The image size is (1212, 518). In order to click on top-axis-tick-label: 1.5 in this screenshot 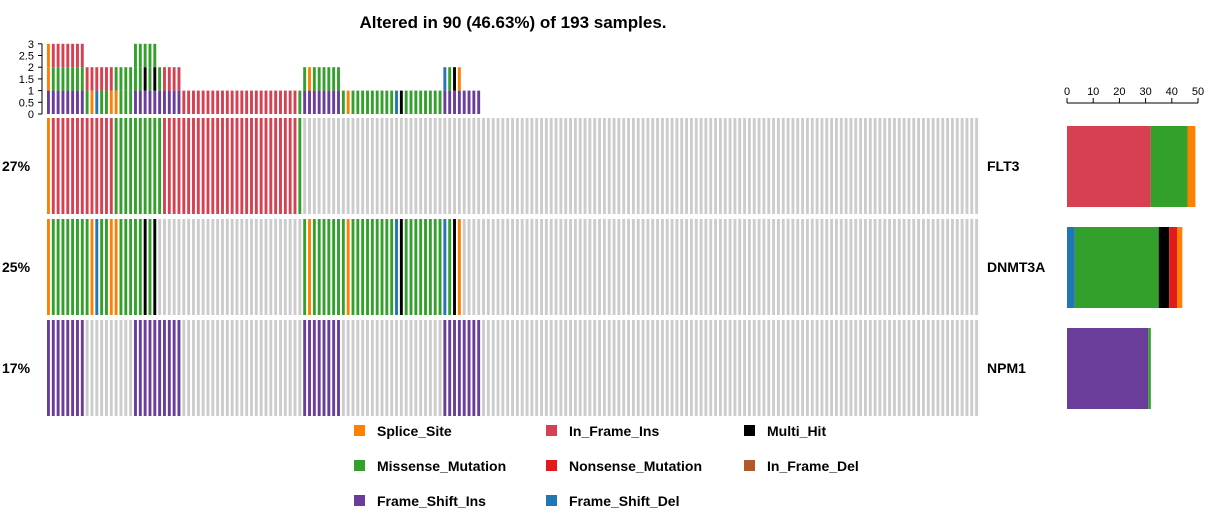, I will do `click(26, 80)`.